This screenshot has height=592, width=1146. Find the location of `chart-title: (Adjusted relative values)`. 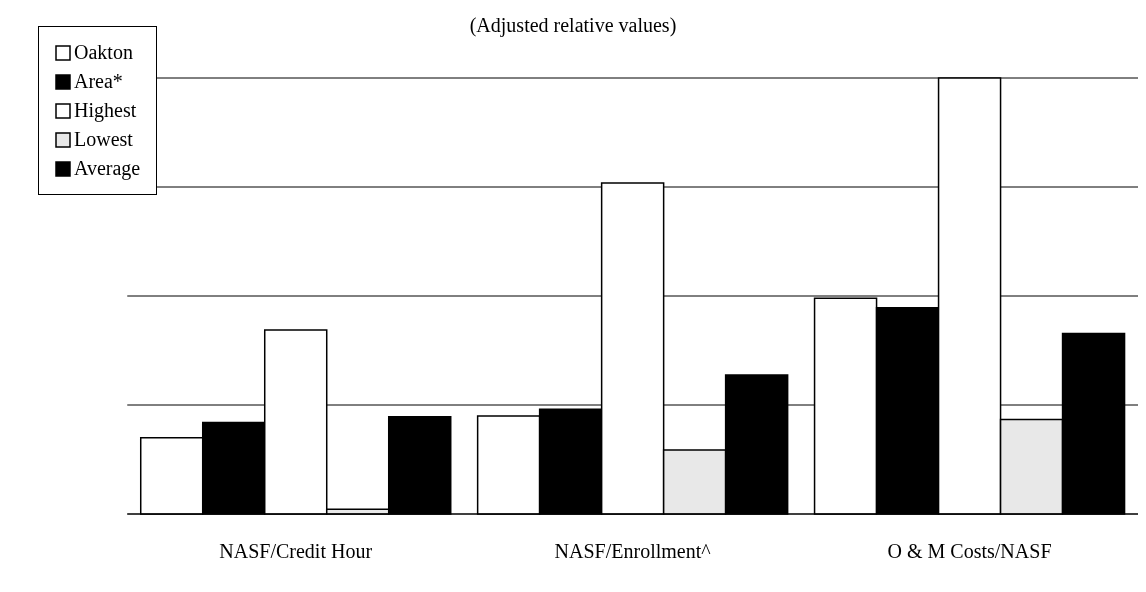

chart-title: (Adjusted relative values) is located at coordinates (573, 25).